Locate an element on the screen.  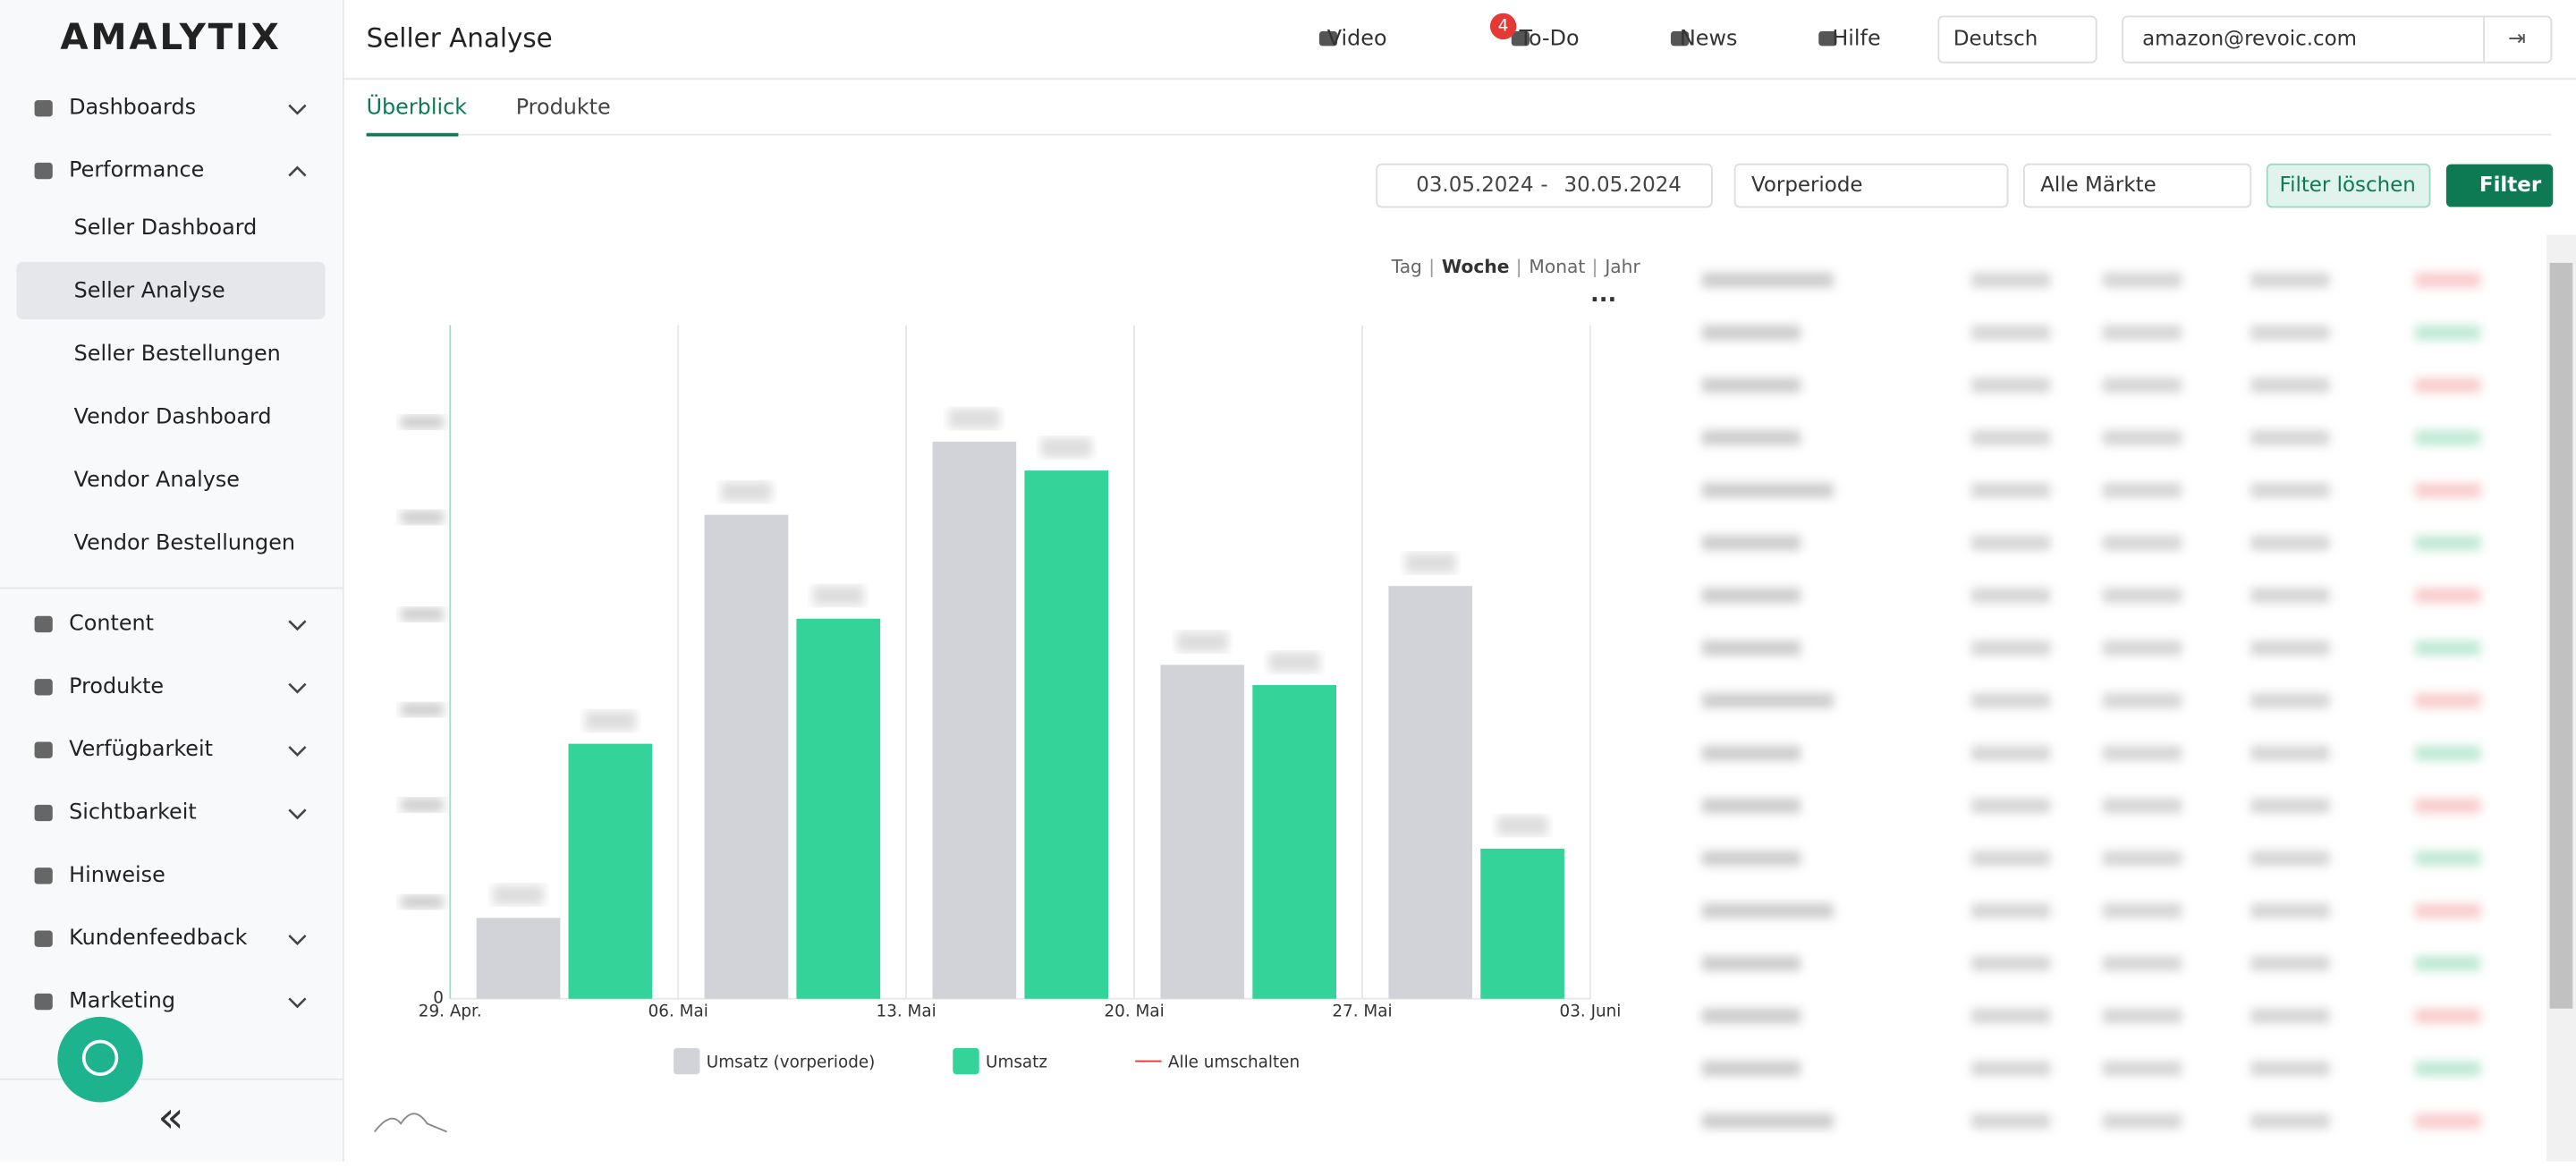
date-range is located at coordinates (1544, 185).